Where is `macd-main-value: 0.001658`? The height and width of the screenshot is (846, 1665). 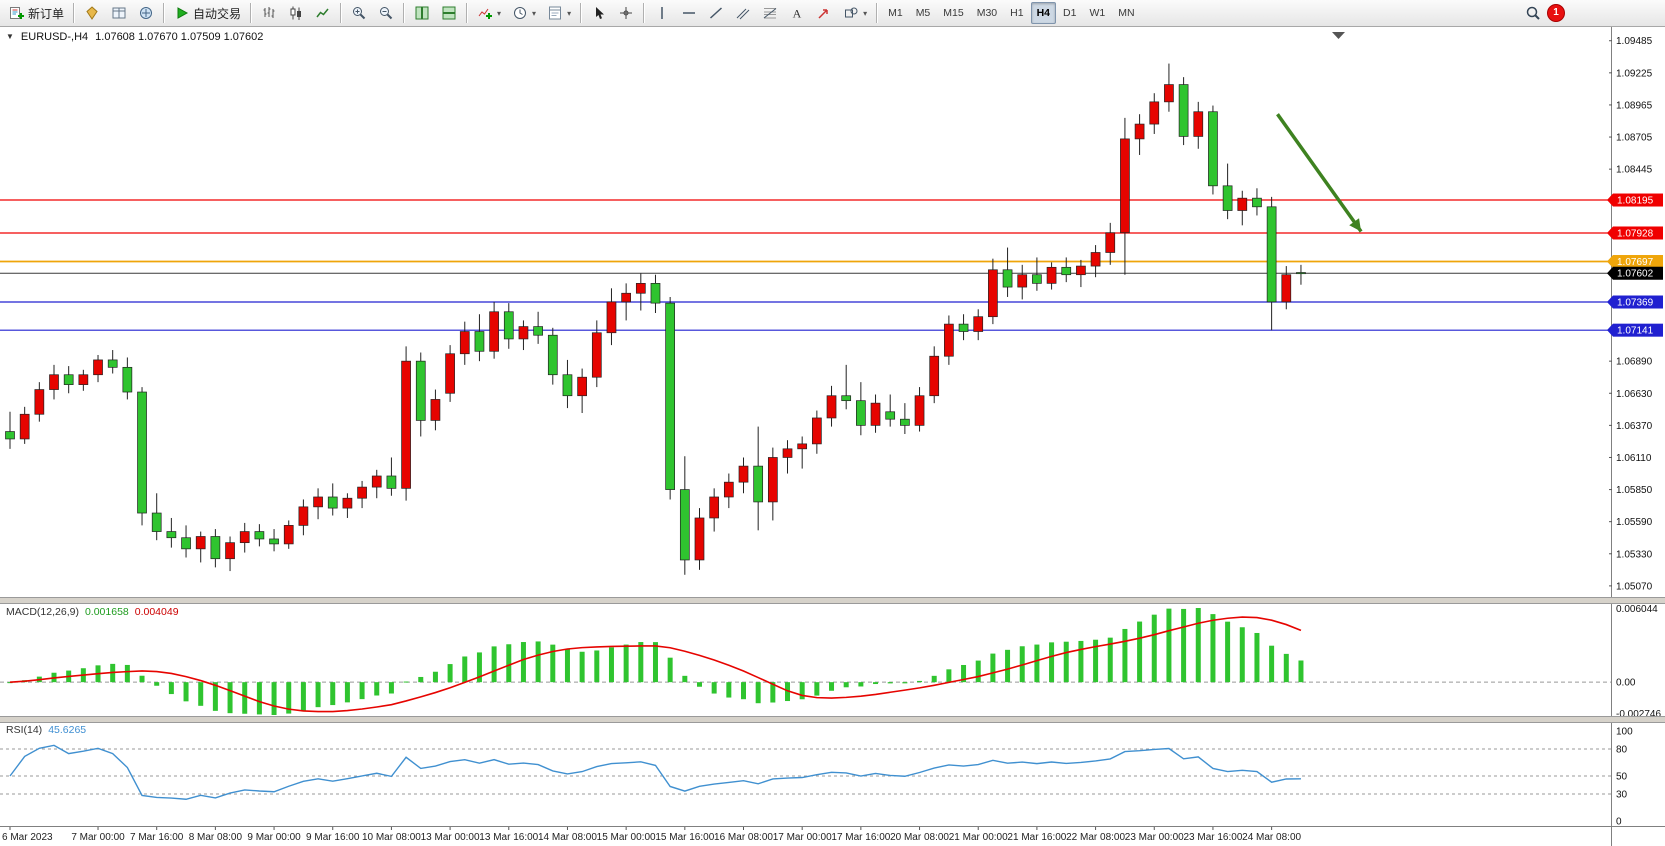 macd-main-value: 0.001658 is located at coordinates (106, 612).